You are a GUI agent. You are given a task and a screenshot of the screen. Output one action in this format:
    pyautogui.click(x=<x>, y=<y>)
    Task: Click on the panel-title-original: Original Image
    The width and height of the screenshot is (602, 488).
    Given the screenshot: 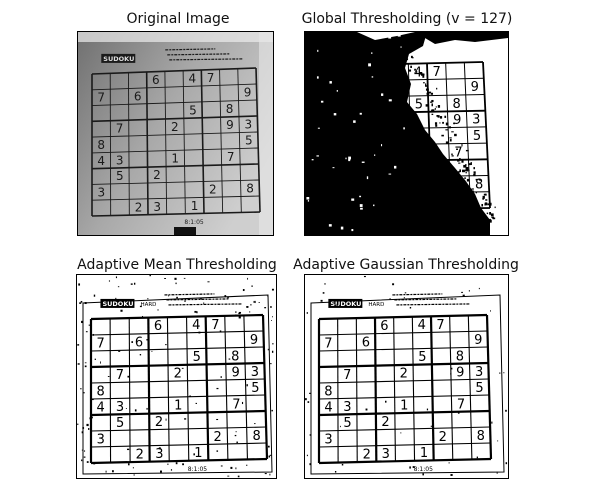 What is the action you would take?
    pyautogui.click(x=178, y=19)
    